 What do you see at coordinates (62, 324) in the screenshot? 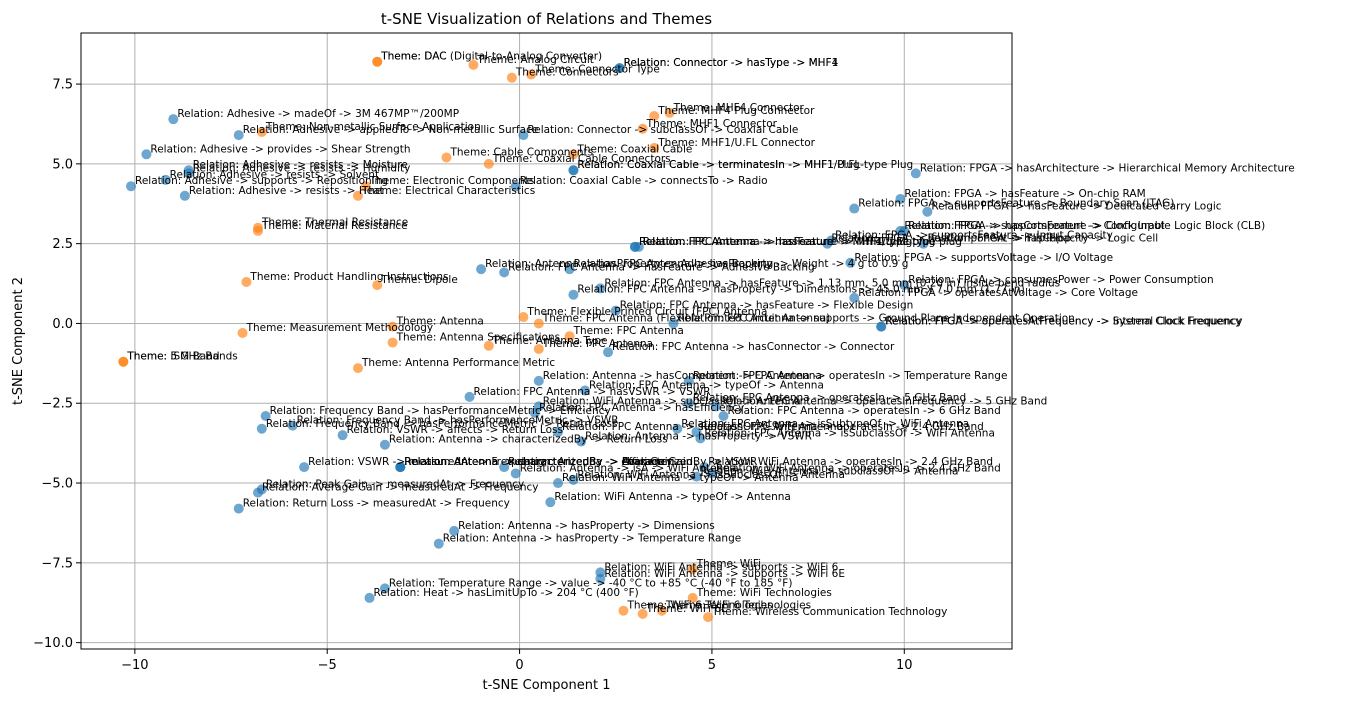
I see `y-tick-label: 0.0` at bounding box center [62, 324].